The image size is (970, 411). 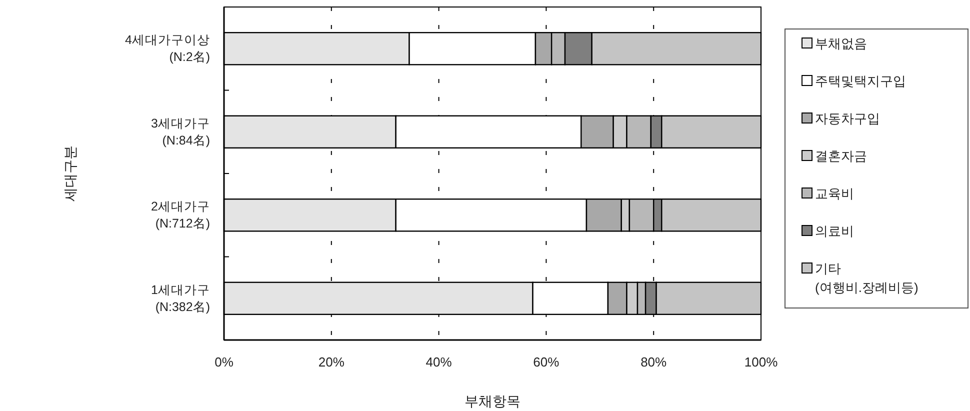 I want to click on legend-label: 자동차구입, so click(x=847, y=118).